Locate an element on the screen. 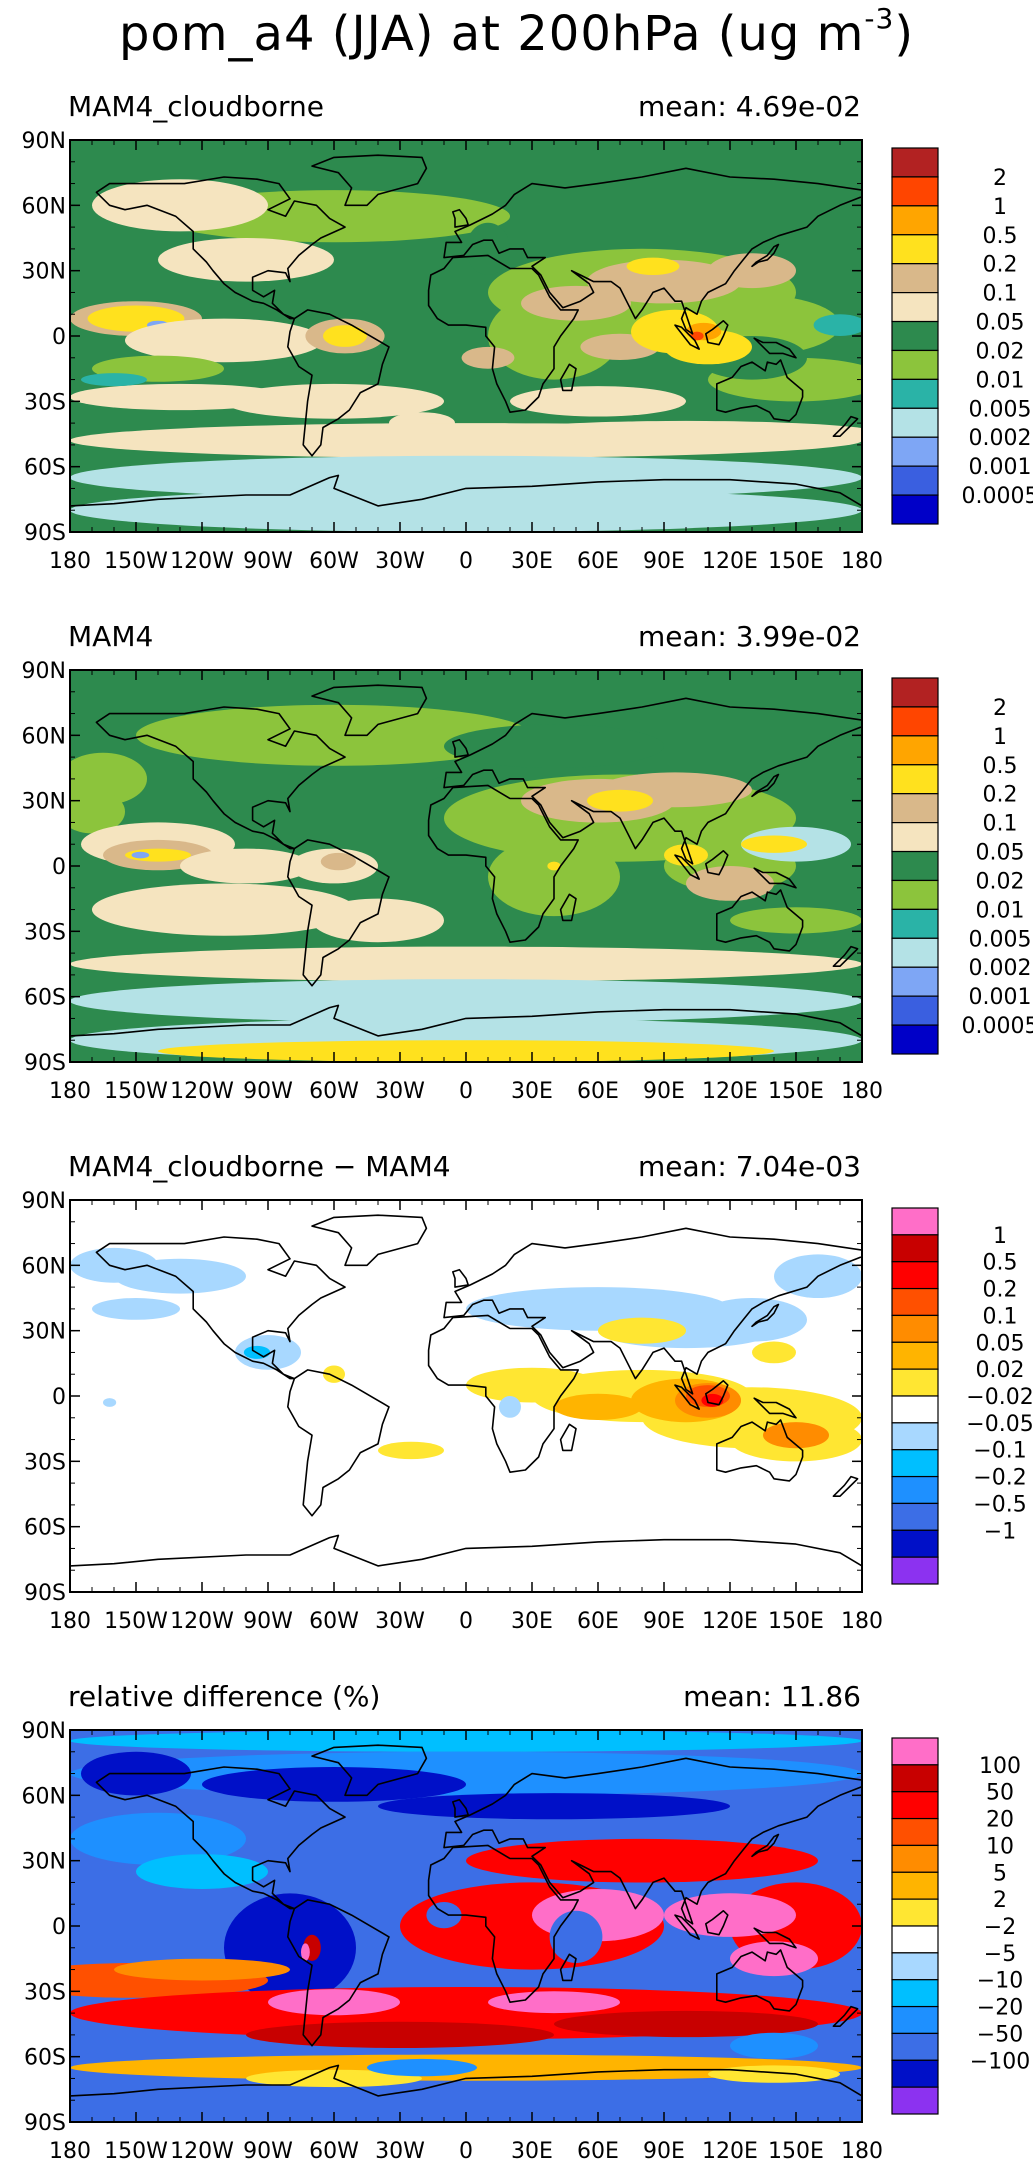  title-text: pom_a4 (JJA) at 200hPa (ug m is located at coordinates (491, 34).